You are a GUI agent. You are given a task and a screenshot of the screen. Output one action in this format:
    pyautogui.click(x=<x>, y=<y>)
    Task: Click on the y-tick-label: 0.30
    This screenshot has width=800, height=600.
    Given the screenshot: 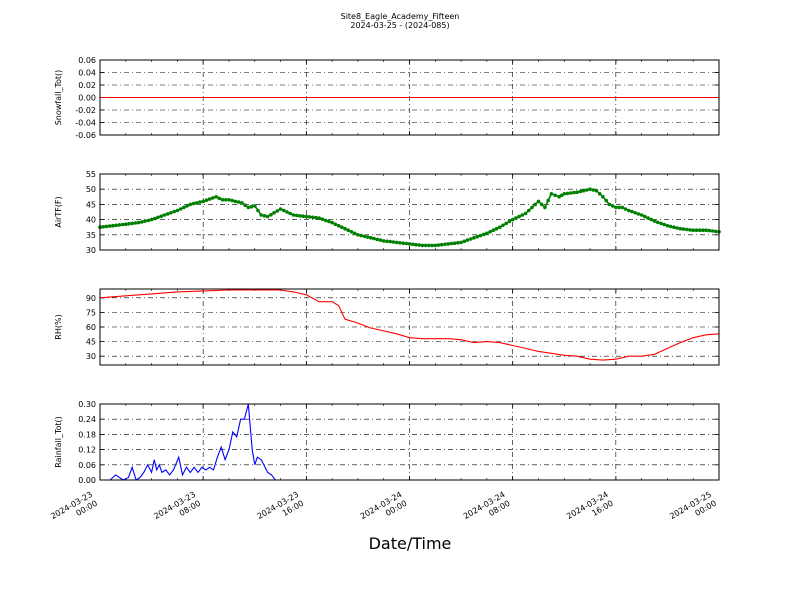 What is the action you would take?
    pyautogui.click(x=87, y=404)
    